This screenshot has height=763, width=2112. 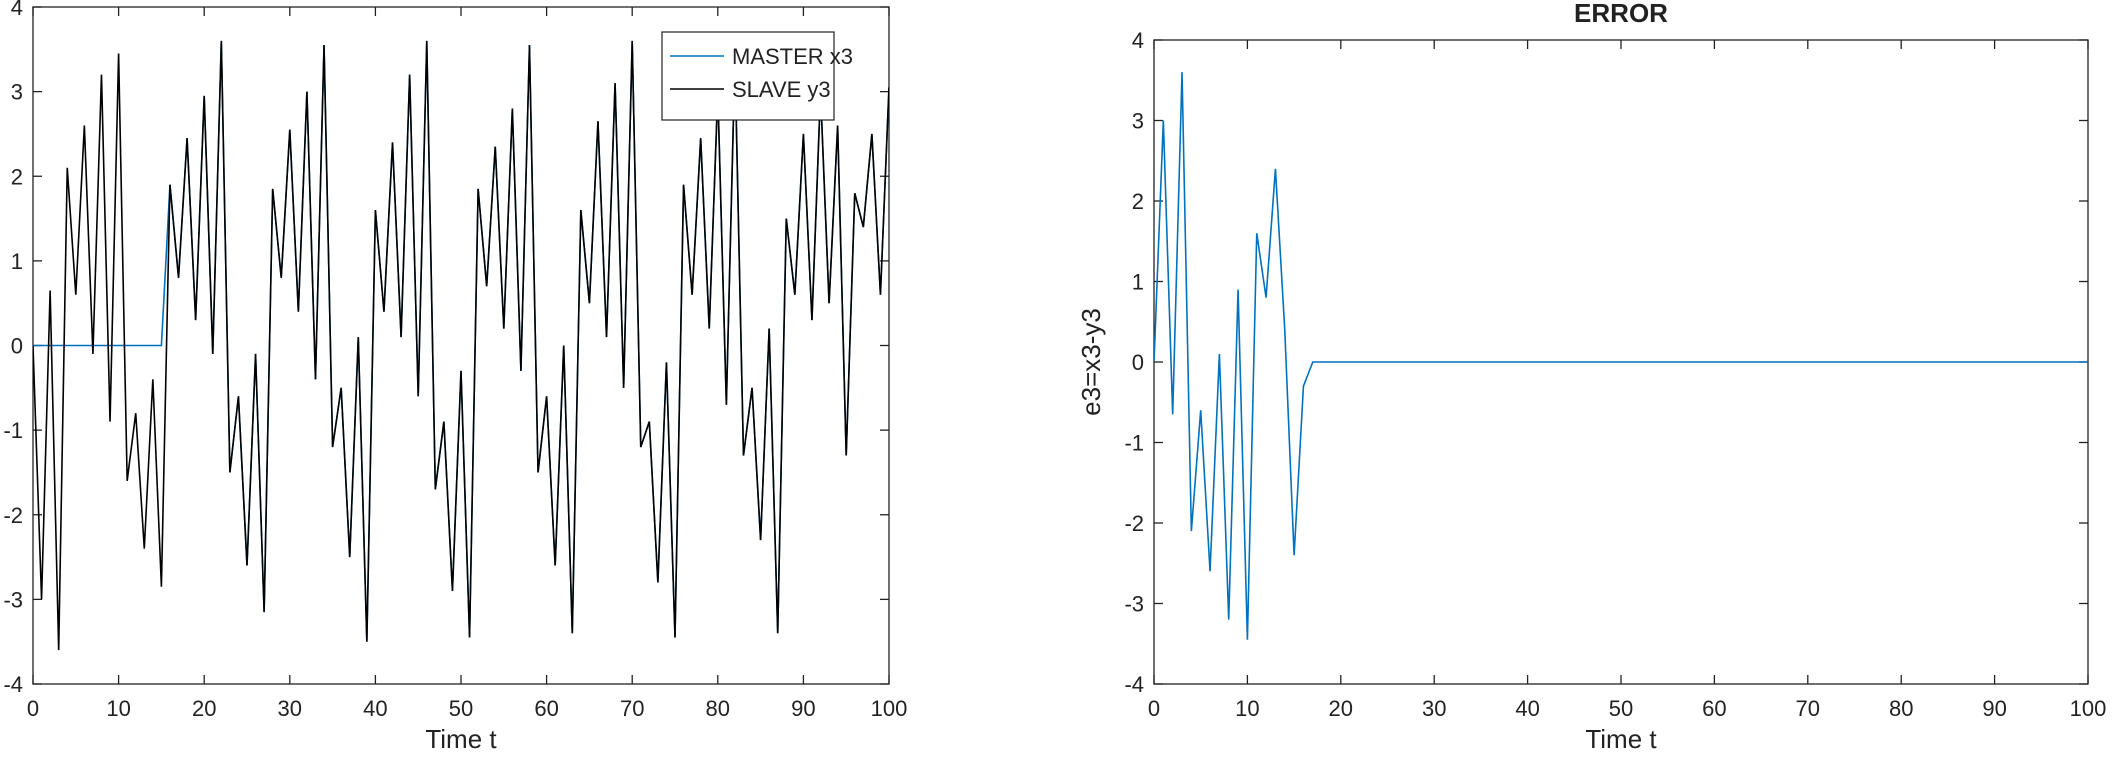 What do you see at coordinates (792, 56) in the screenshot?
I see `legend-label: MASTER x3` at bounding box center [792, 56].